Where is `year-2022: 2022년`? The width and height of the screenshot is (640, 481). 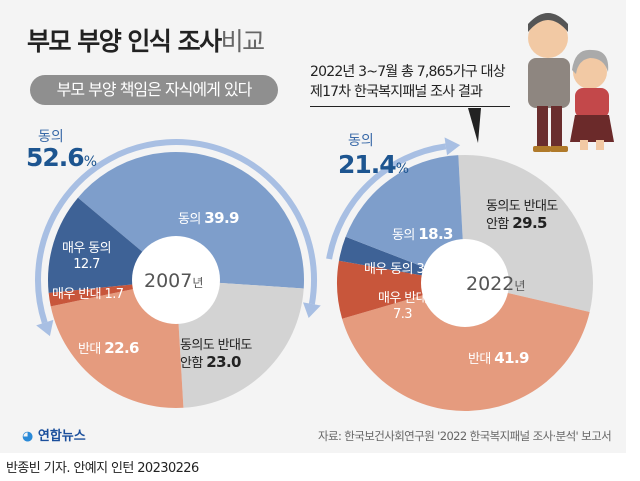 year-2022: 2022년 is located at coordinates (496, 284).